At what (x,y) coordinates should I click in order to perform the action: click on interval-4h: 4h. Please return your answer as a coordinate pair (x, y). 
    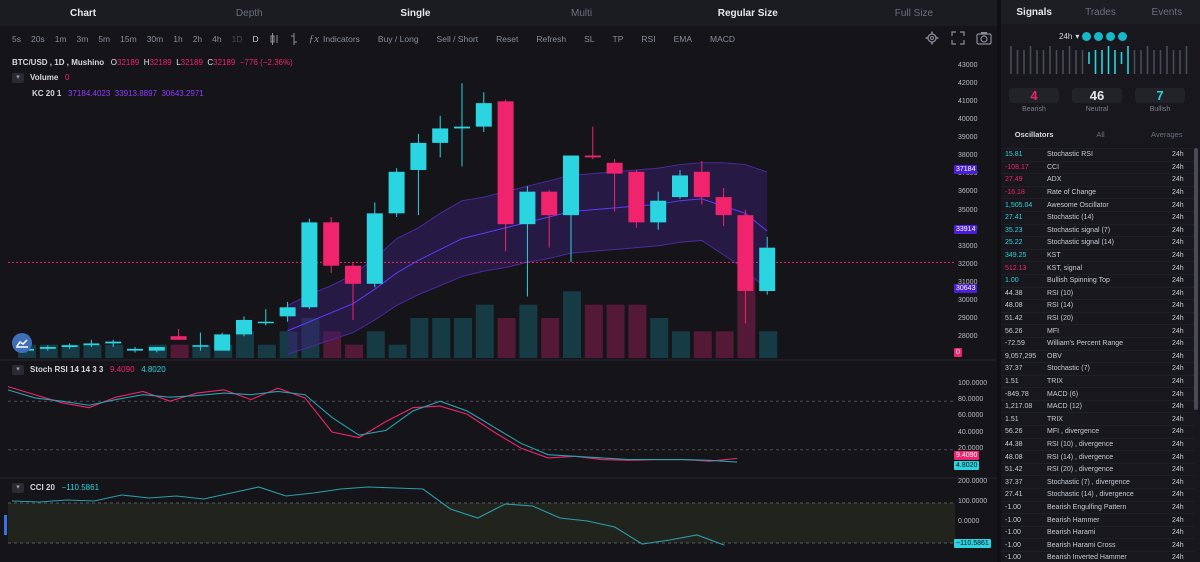
    Looking at the image, I should click on (217, 39).